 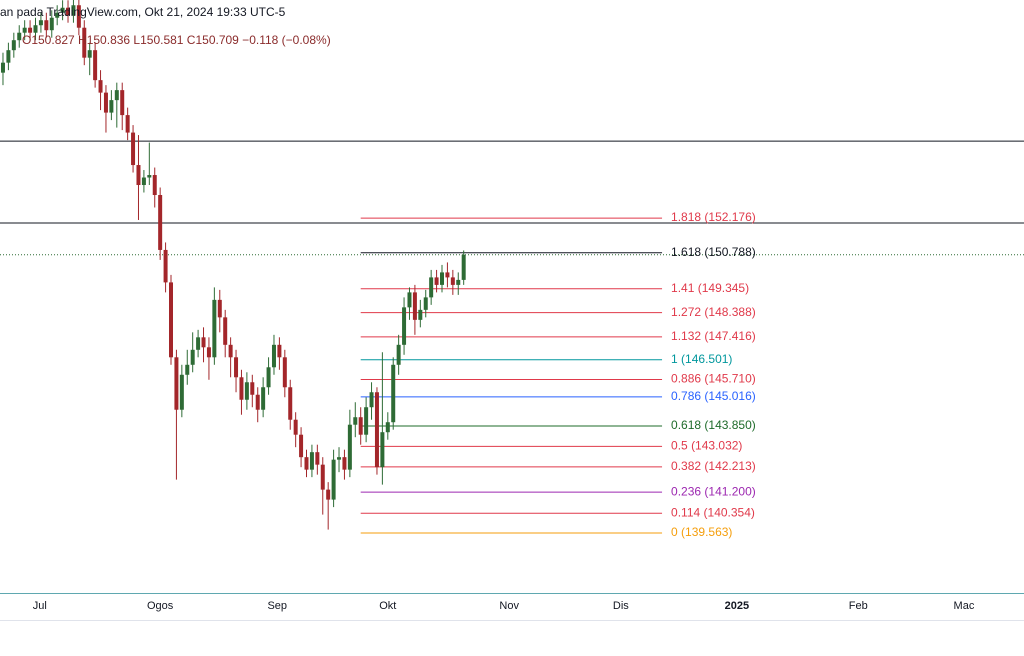 I want to click on x-tick-label: Dis, so click(x=621, y=606).